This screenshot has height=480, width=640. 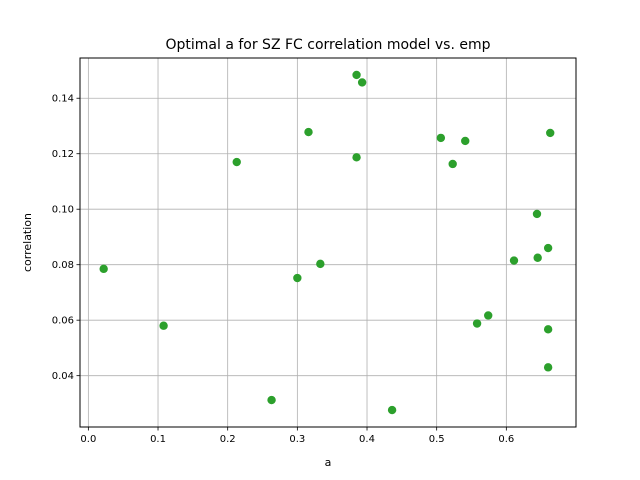 I want to click on y-tick-label: 0.14, so click(x=63, y=99).